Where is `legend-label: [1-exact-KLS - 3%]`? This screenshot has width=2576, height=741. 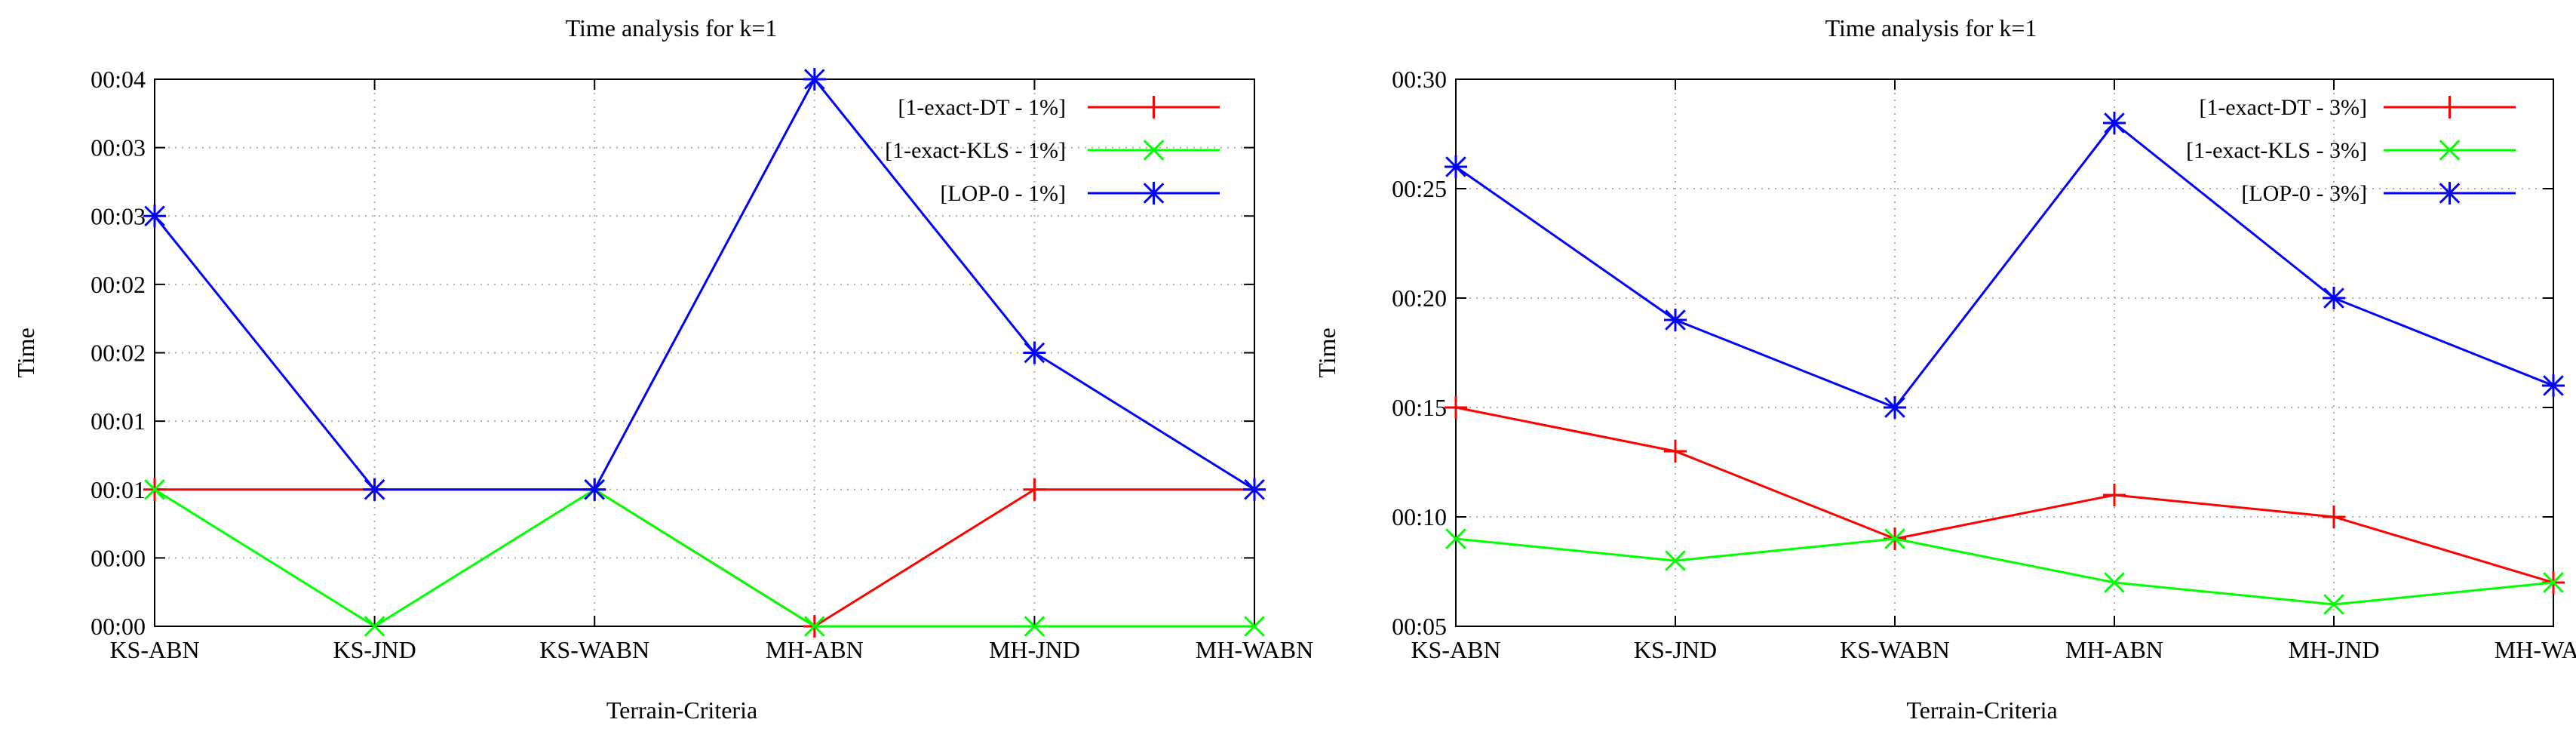
legend-label: [1-exact-KLS - 3%] is located at coordinates (2276, 151).